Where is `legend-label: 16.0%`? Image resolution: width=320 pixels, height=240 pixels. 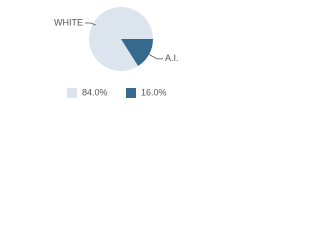
legend-label: 16.0% is located at coordinates (154, 92).